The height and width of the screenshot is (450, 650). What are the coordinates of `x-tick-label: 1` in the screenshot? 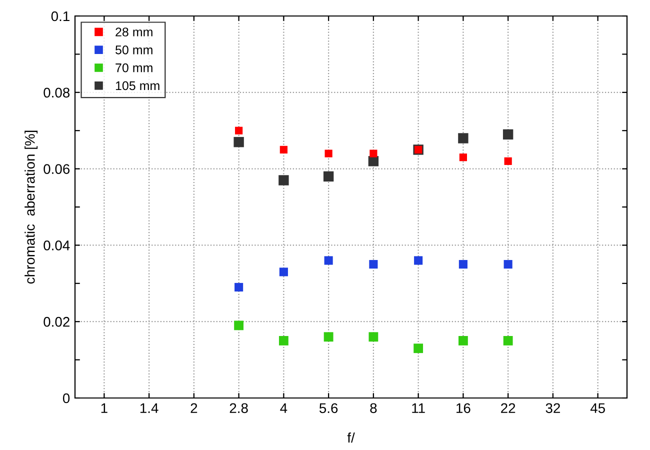 It's located at (104, 408).